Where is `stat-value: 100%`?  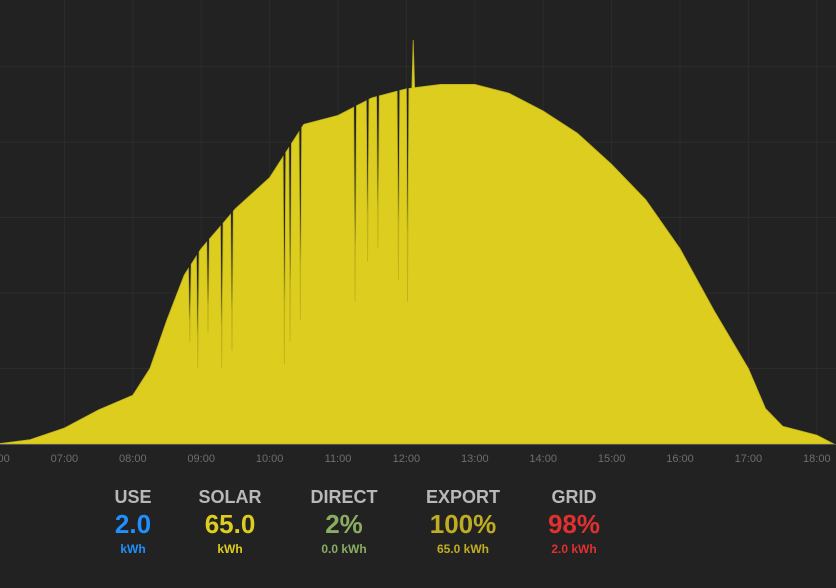 stat-value: 100% is located at coordinates (463, 524).